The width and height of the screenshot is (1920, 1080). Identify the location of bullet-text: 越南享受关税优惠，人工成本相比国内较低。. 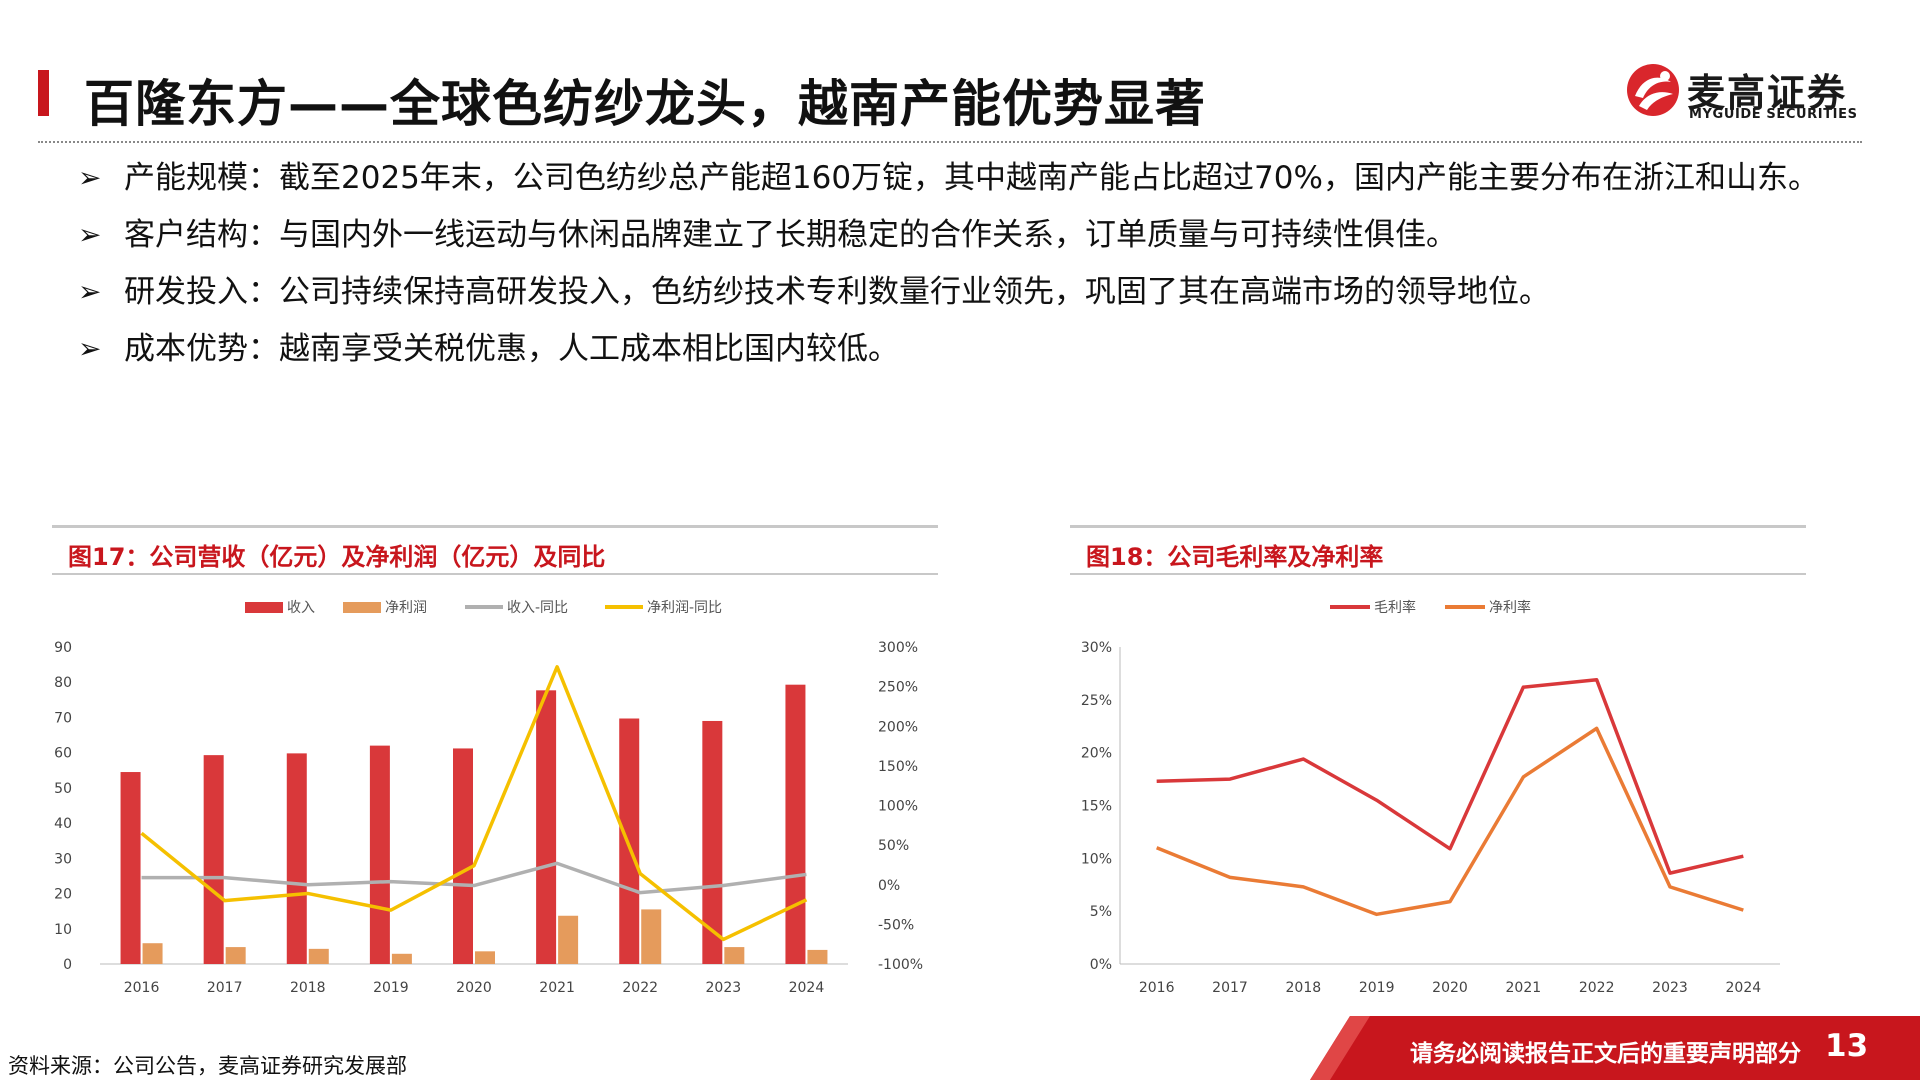
(589, 349).